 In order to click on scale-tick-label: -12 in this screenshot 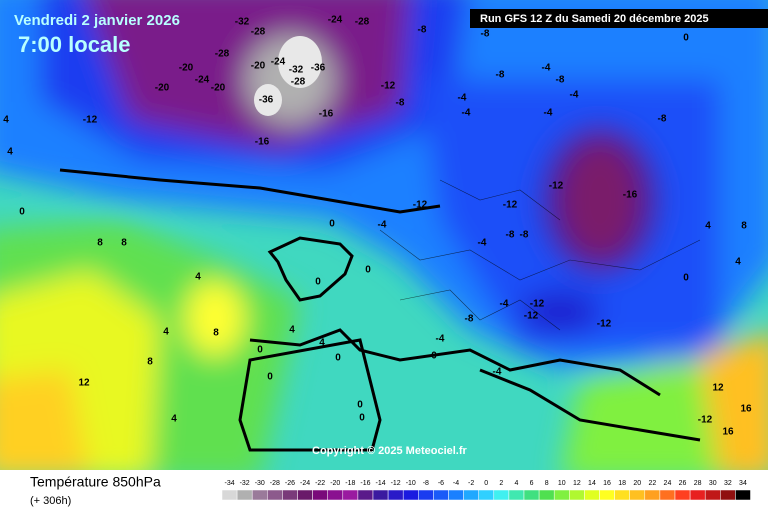, I will do `click(396, 483)`.